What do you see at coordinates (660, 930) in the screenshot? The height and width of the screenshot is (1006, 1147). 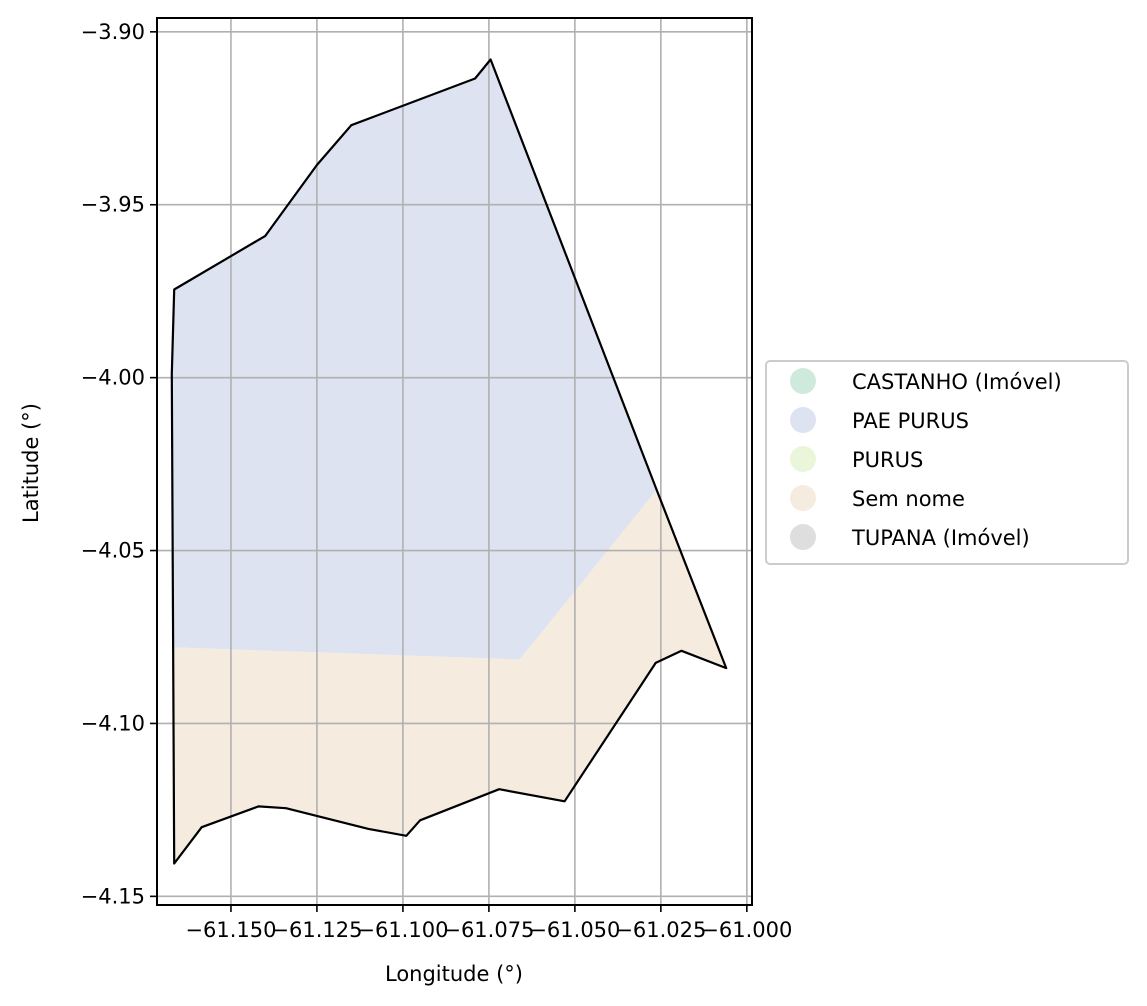 I see `x-tick-label: −61.025` at bounding box center [660, 930].